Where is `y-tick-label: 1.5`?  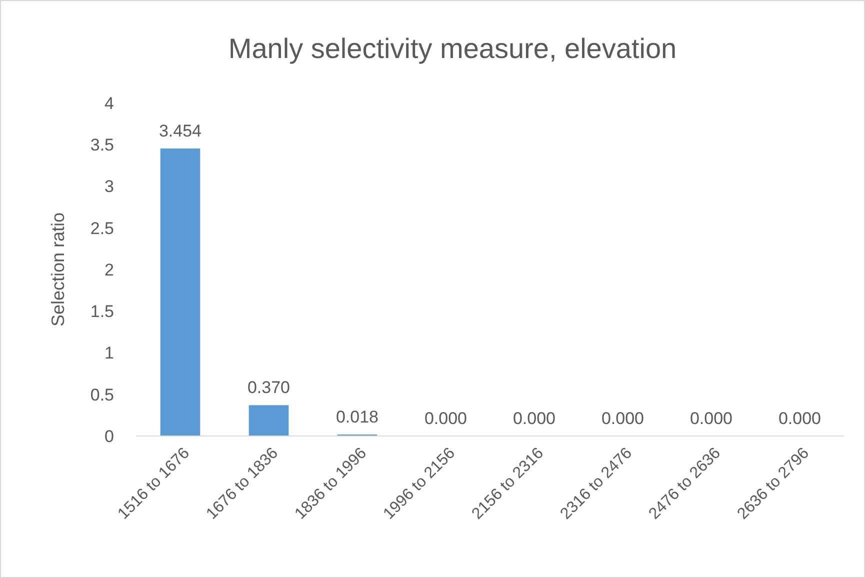 y-tick-label: 1.5 is located at coordinates (102, 312).